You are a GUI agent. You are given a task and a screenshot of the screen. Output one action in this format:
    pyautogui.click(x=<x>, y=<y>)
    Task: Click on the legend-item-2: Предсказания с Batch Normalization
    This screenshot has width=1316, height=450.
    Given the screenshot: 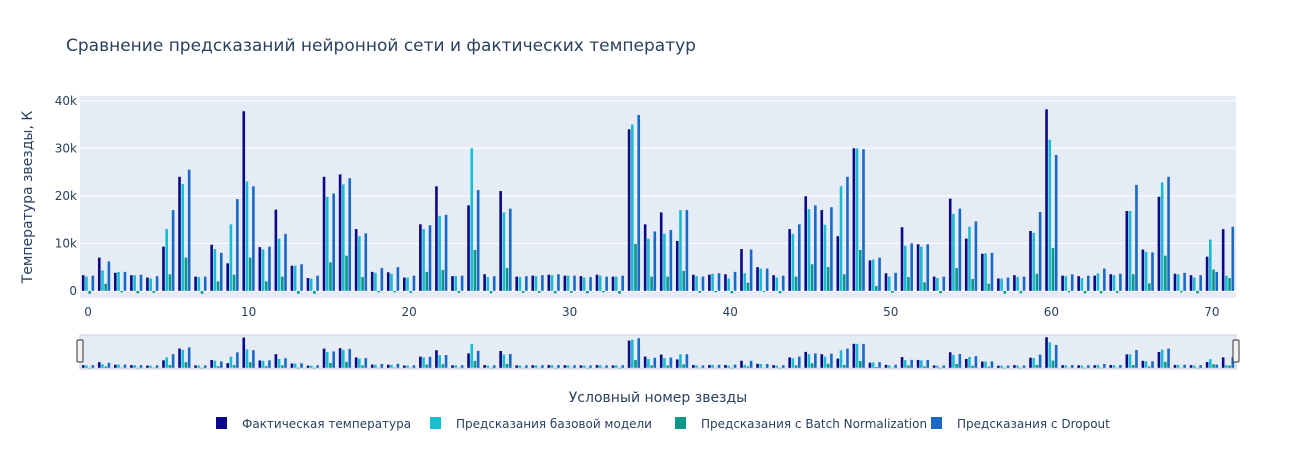 What is the action you would take?
    pyautogui.click(x=801, y=424)
    